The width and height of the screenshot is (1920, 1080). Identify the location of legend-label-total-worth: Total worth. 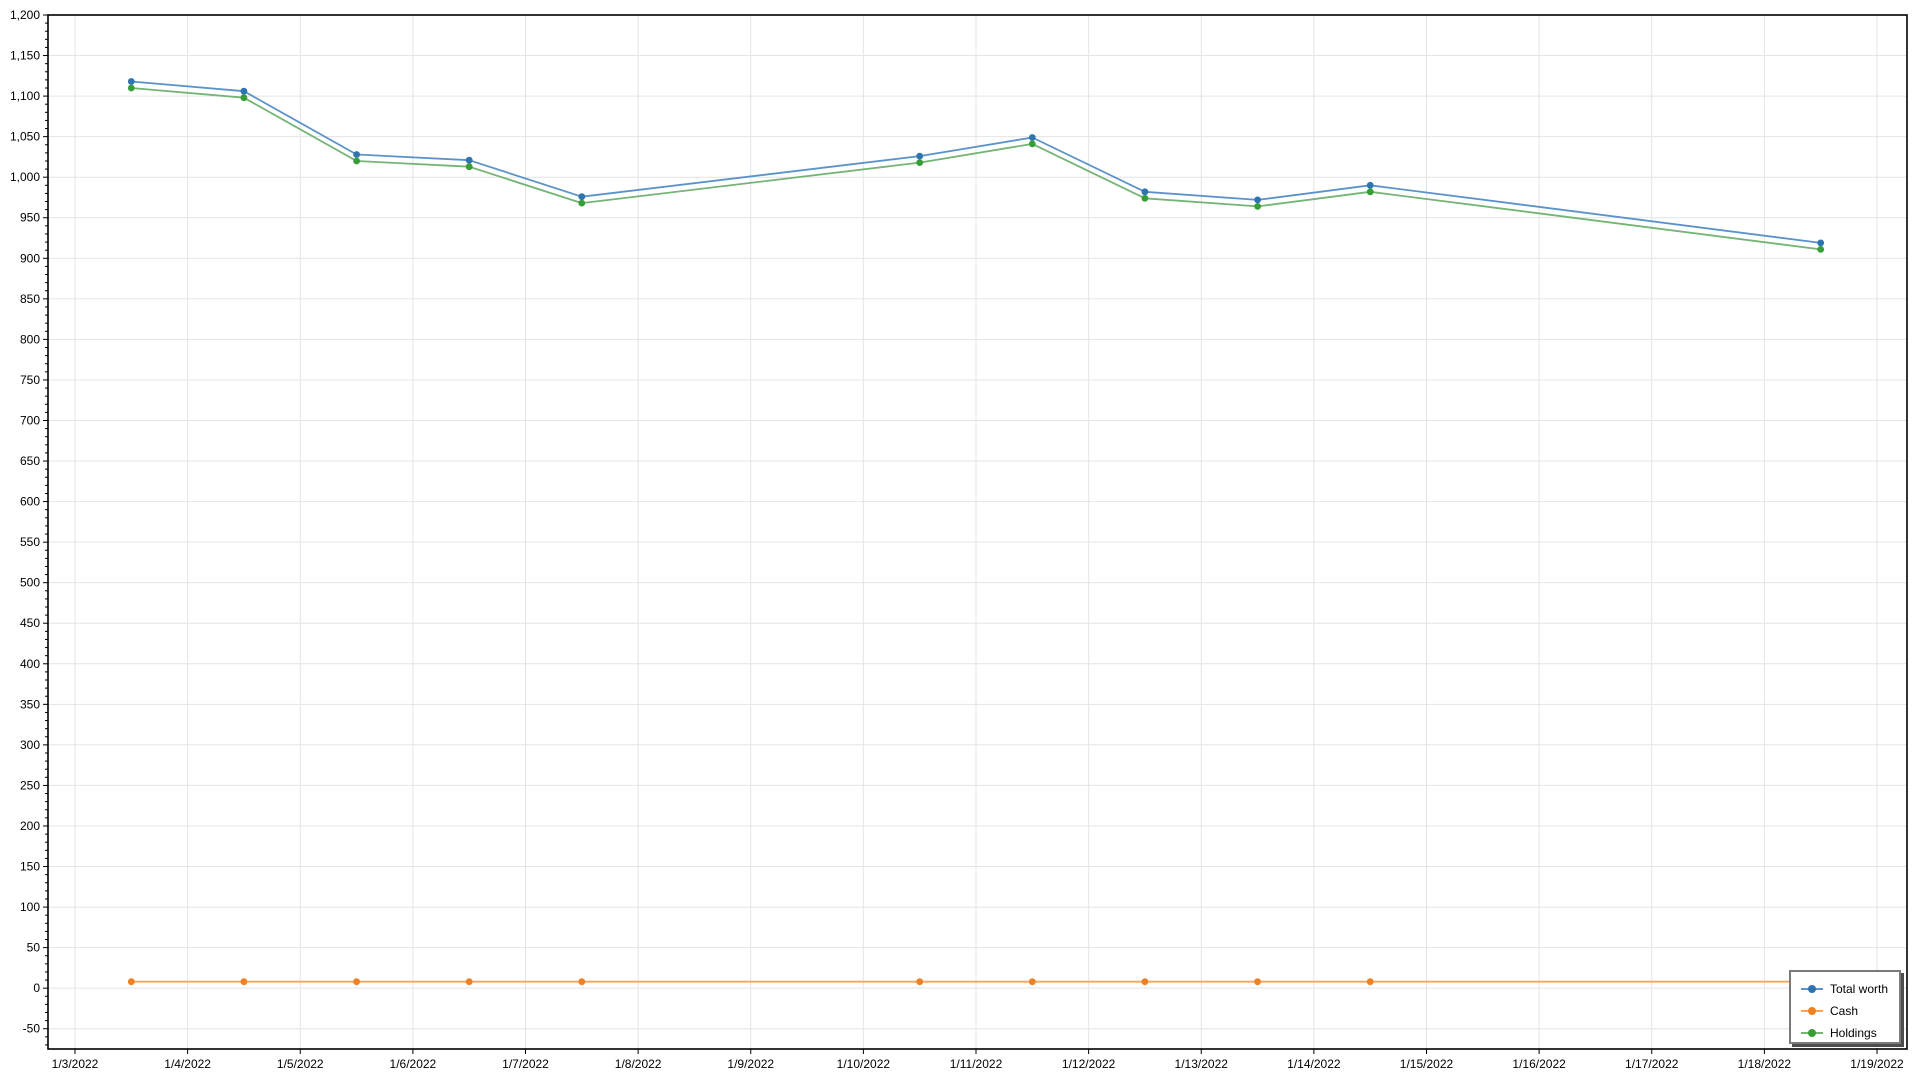
(1859, 989).